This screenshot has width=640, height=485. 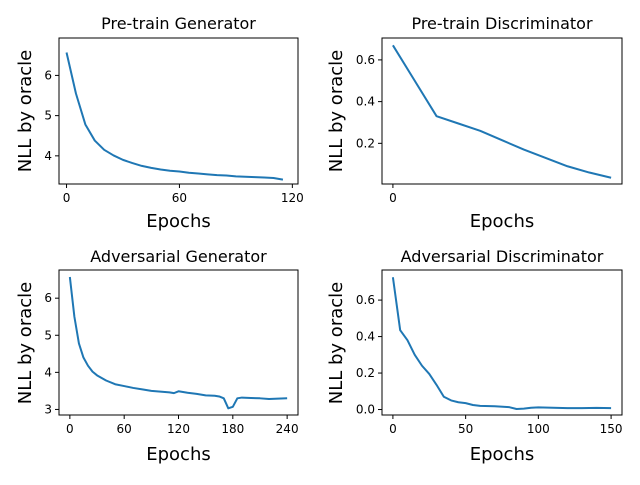 What do you see at coordinates (538, 429) in the screenshot?
I see `x-tick-label: 100` at bounding box center [538, 429].